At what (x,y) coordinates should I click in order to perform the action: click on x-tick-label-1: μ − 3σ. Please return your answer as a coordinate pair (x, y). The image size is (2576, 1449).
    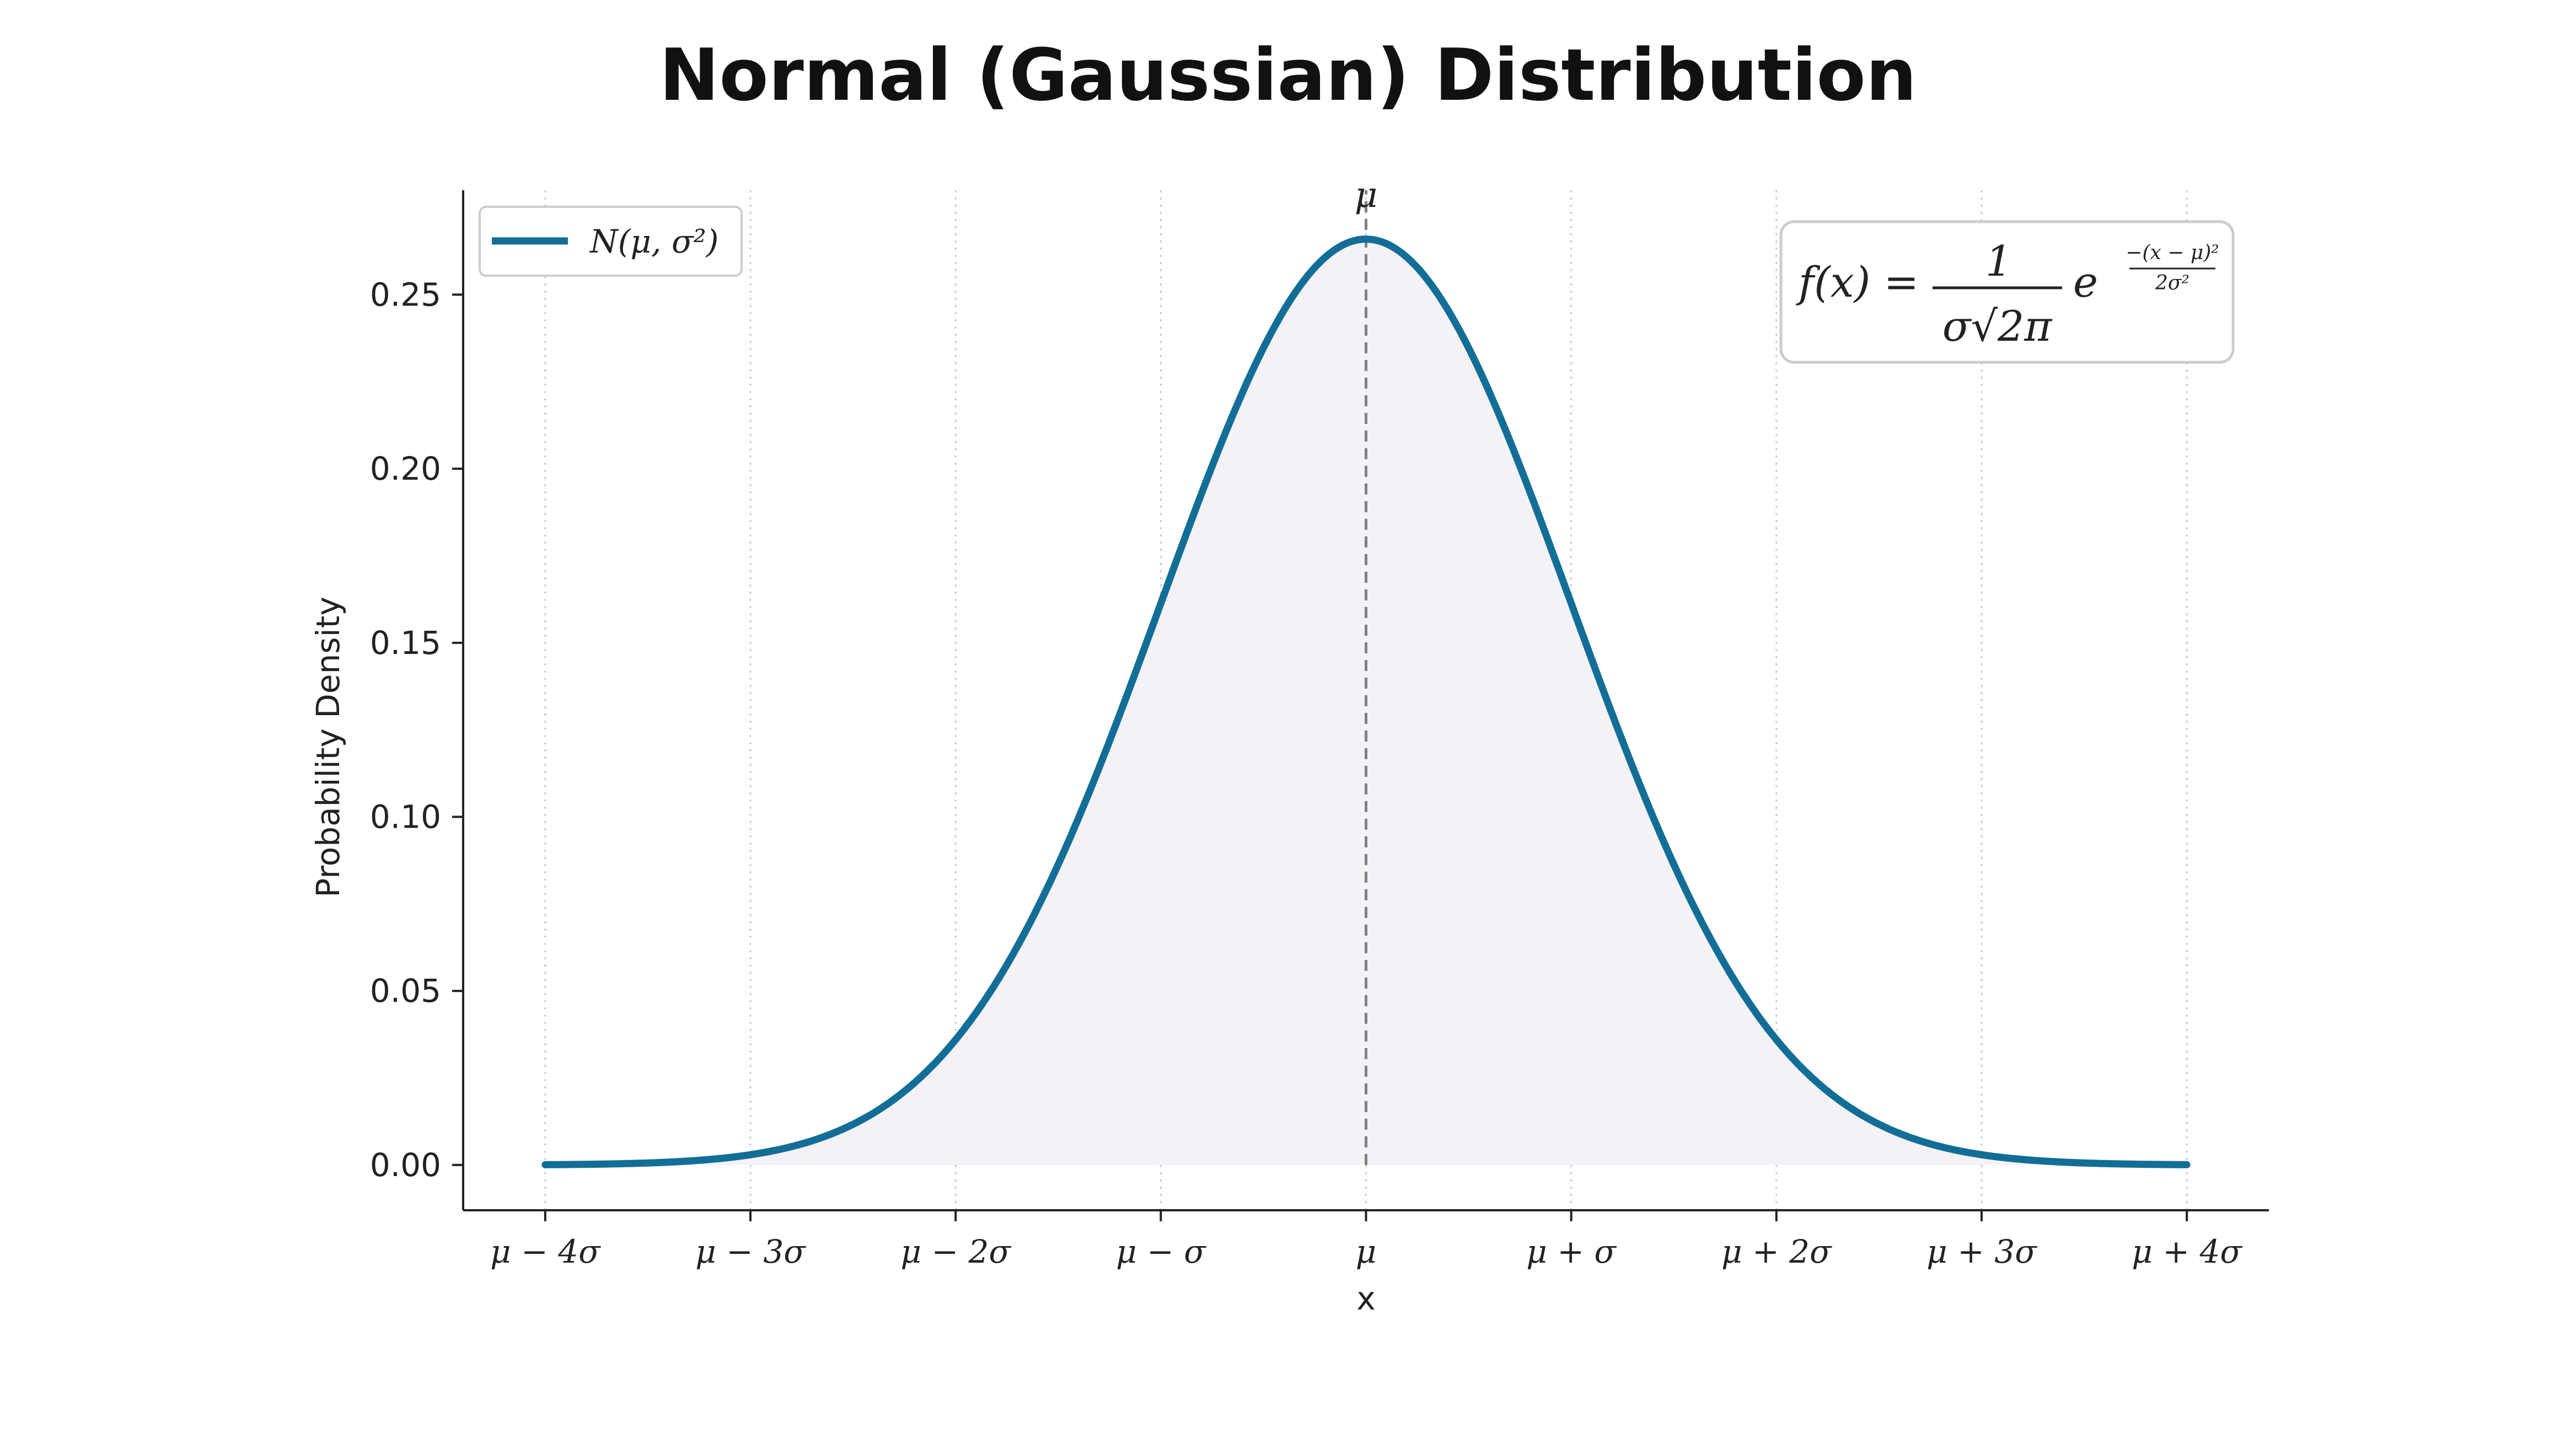
    Looking at the image, I should click on (750, 1251).